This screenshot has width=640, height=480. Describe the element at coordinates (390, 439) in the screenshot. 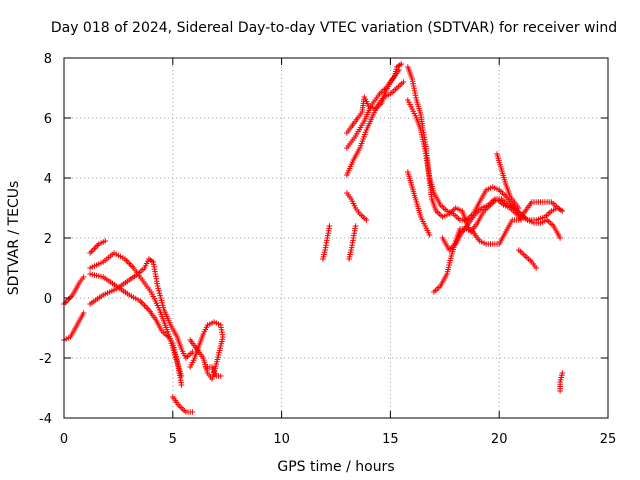

I see `x-tick-label: 15` at that location.